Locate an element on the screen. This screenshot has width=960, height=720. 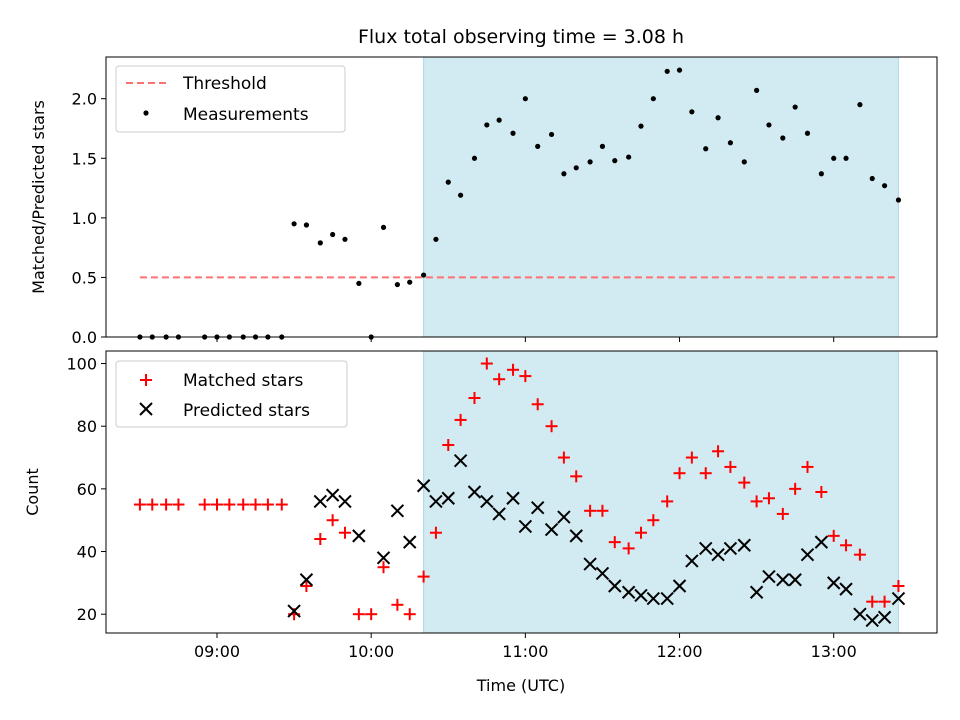
bottom-y-tick-label: 40 is located at coordinates (87, 552).